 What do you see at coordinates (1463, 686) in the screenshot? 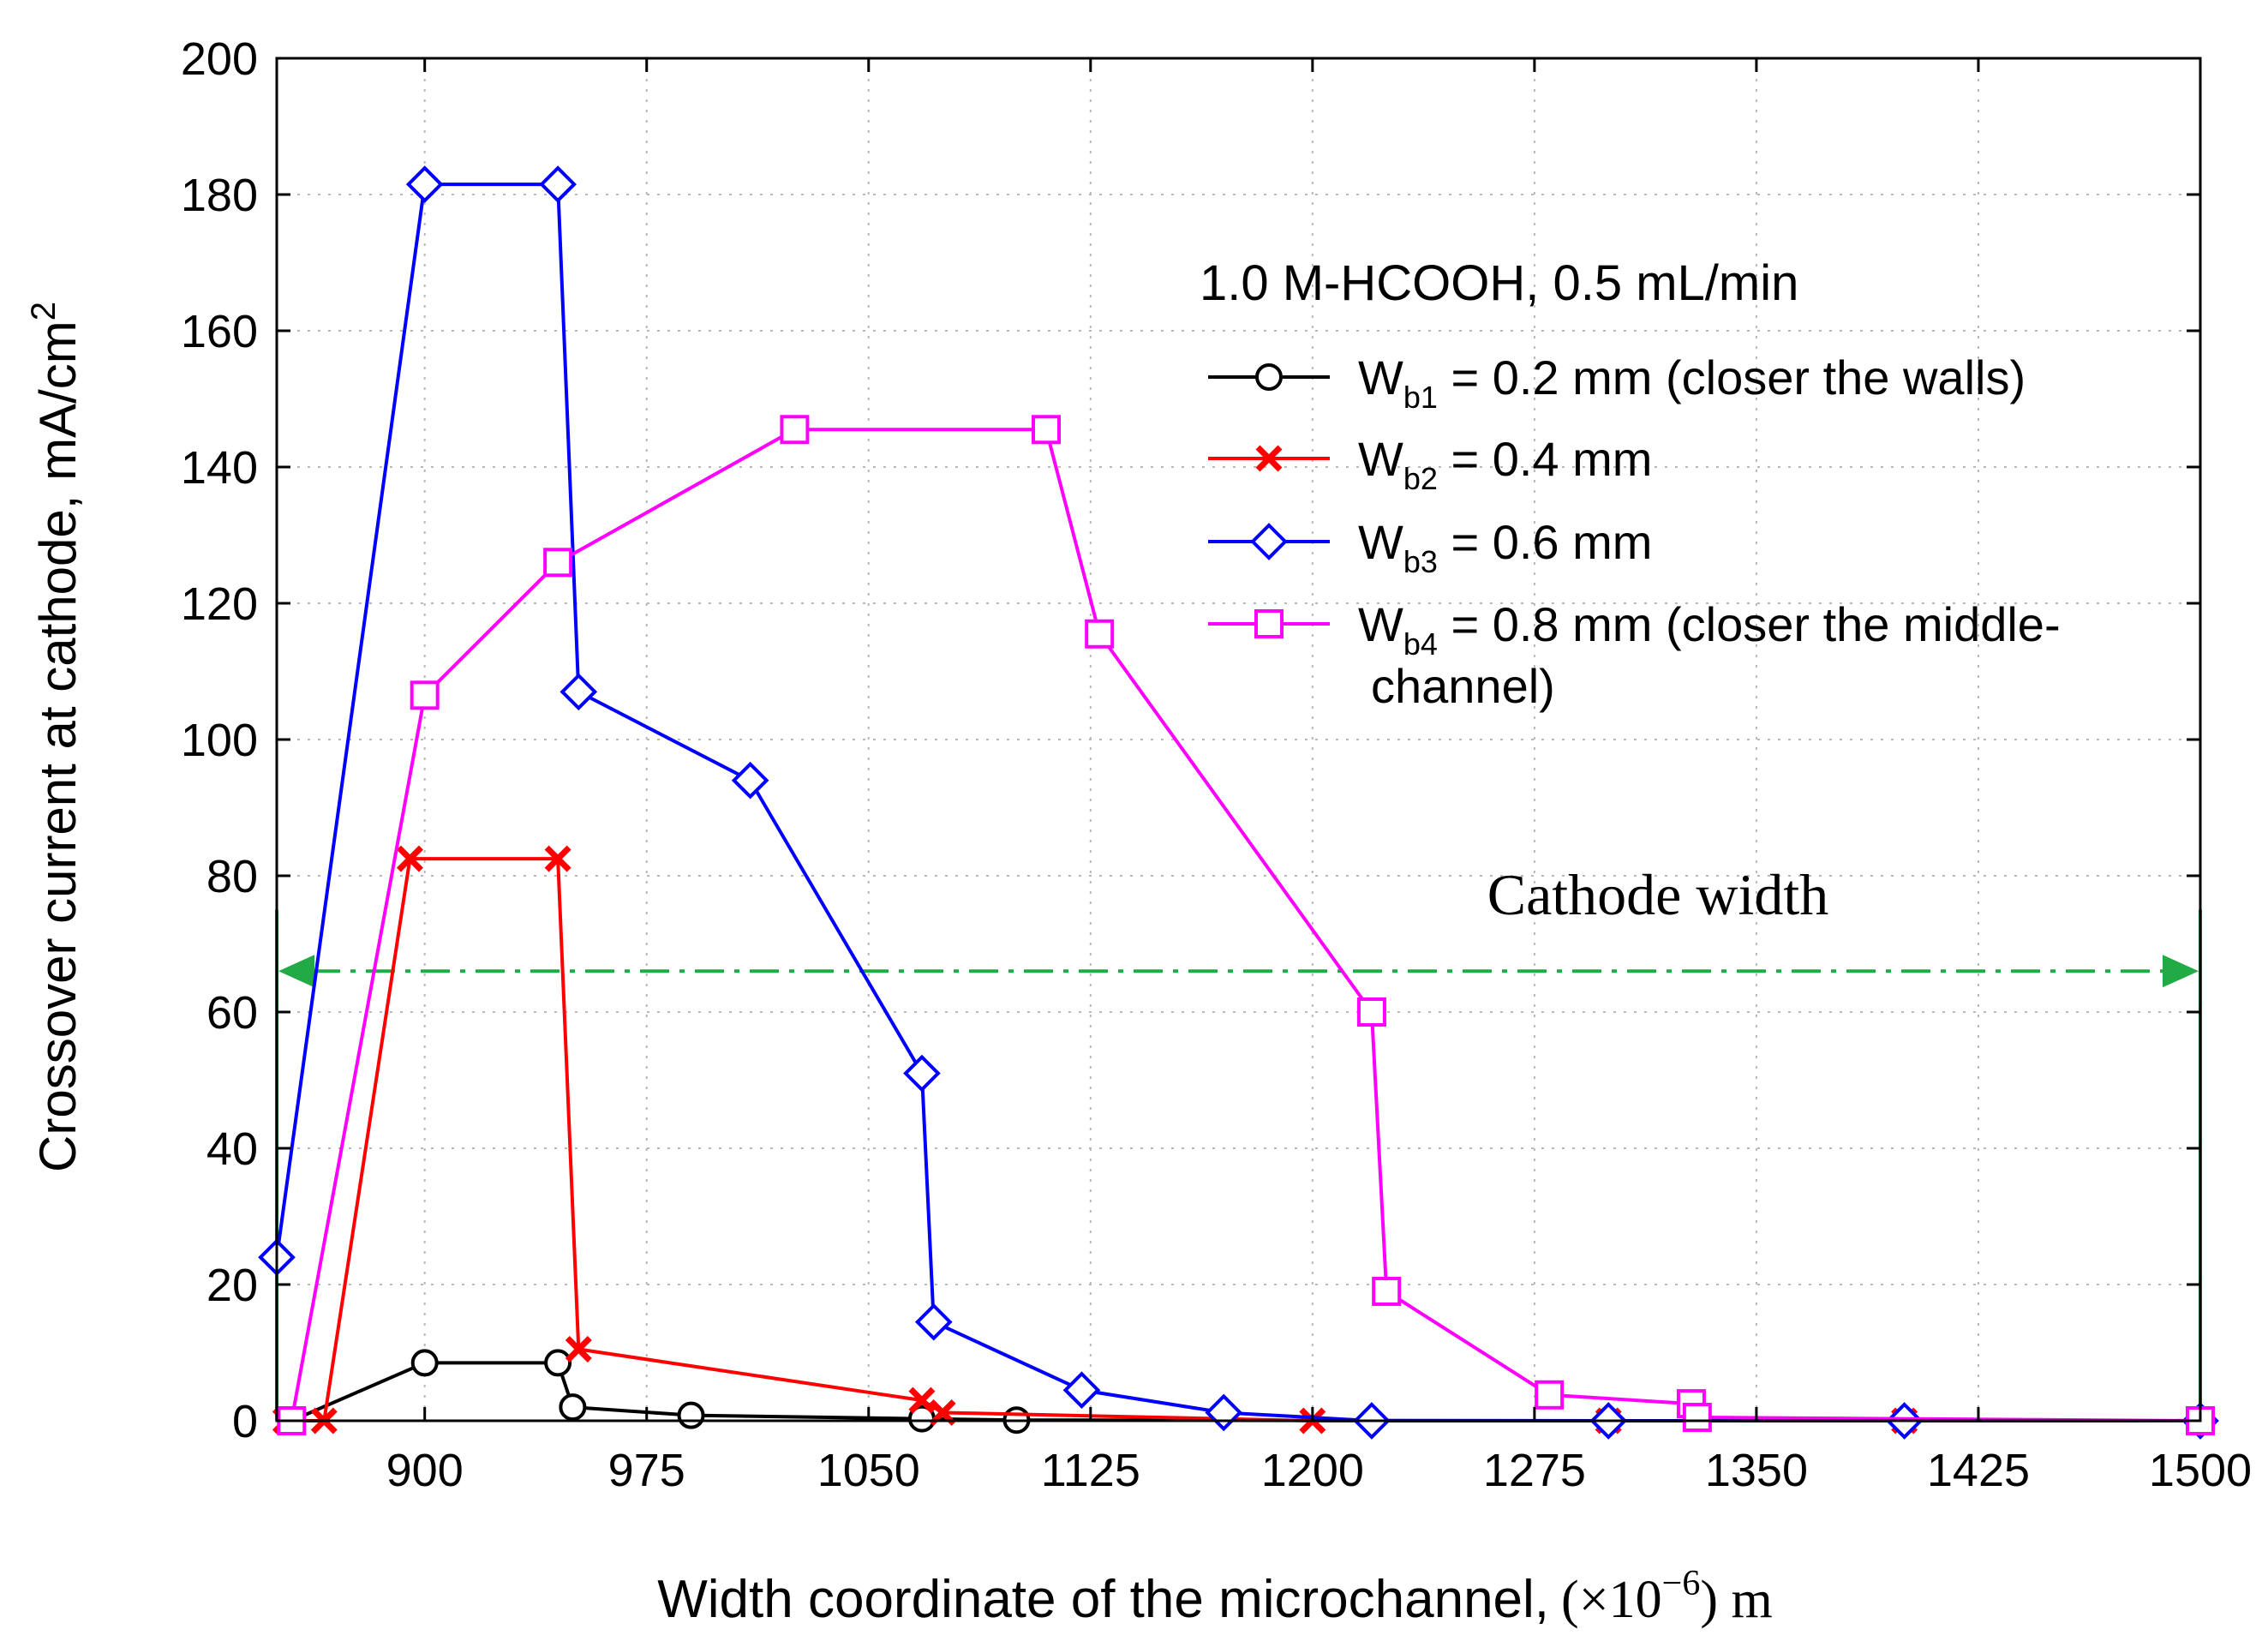
I see `legend-label-continued: channel)` at bounding box center [1463, 686].